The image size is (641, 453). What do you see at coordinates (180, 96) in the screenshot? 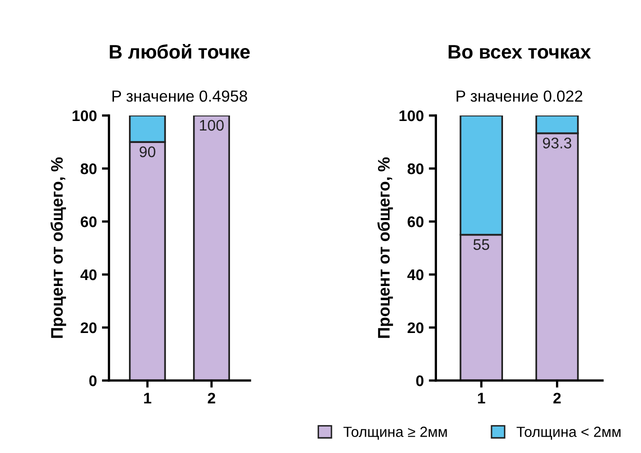
I see `chart-subtitle: P значение 0.4958` at bounding box center [180, 96].